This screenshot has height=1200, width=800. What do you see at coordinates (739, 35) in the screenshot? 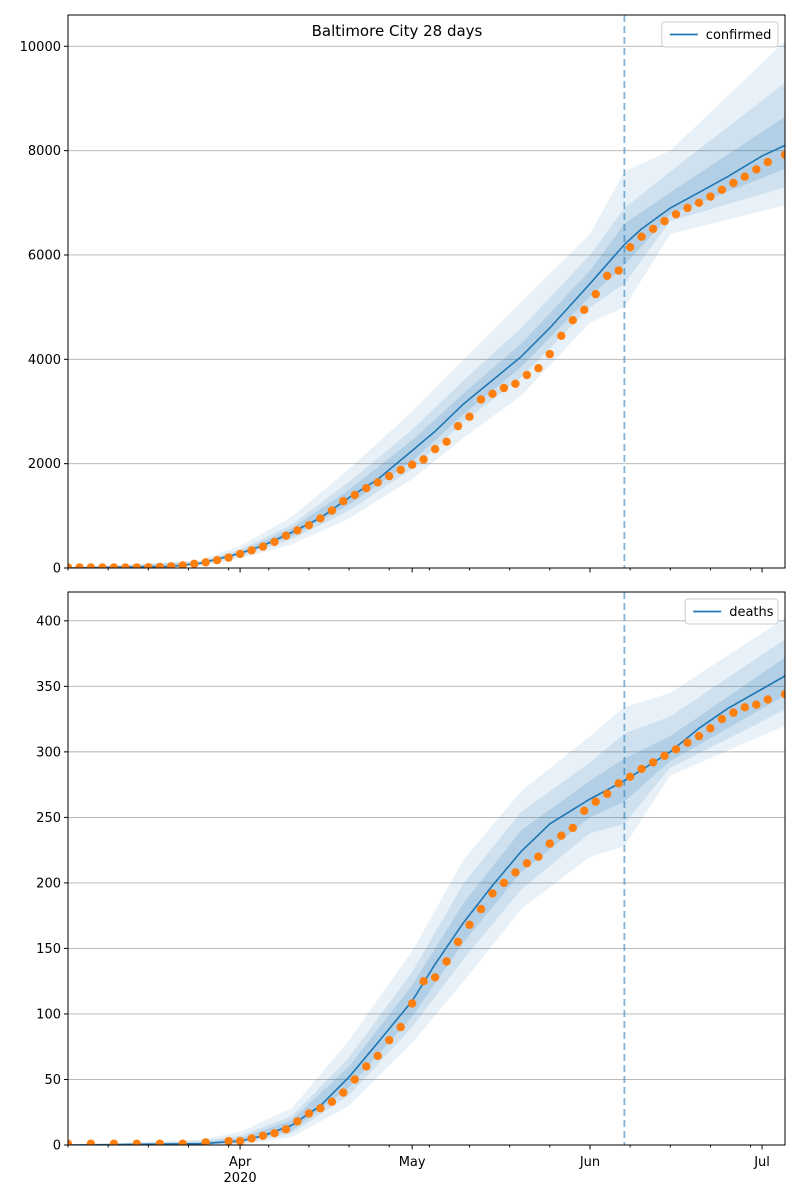
I see `legend-label: confirmed` at bounding box center [739, 35].